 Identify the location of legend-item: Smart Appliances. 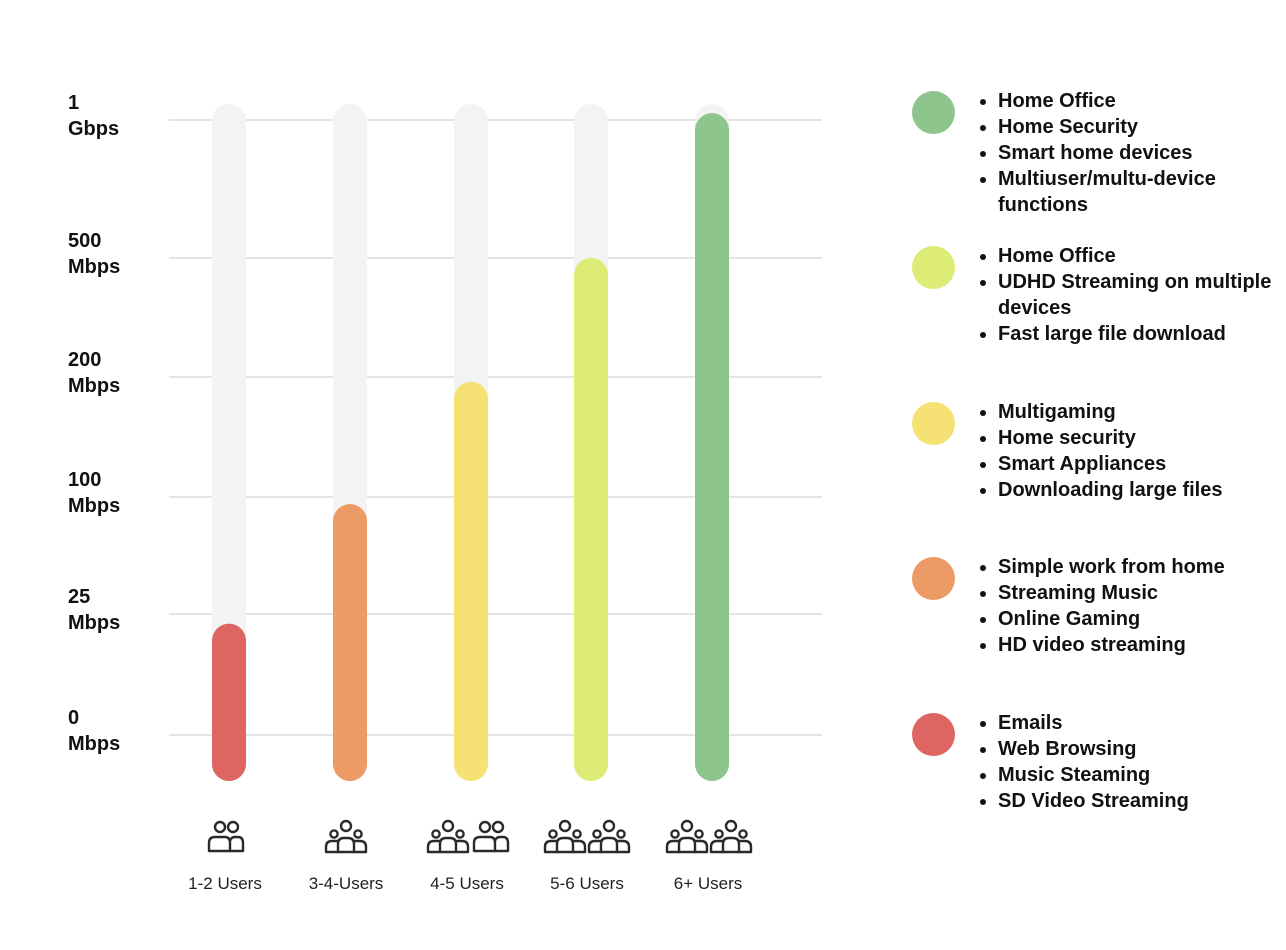
(1110, 464).